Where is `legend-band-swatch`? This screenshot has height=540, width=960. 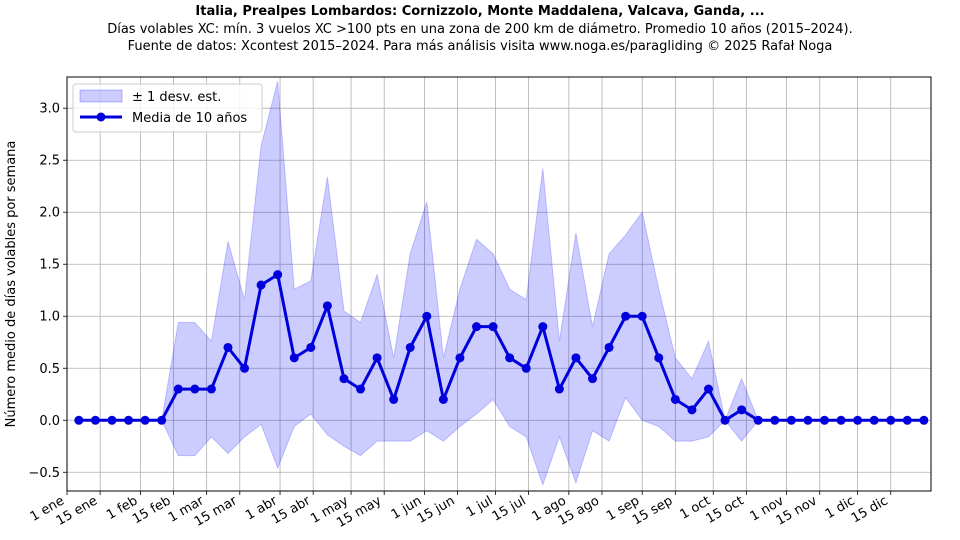 legend-band-swatch is located at coordinates (101, 96).